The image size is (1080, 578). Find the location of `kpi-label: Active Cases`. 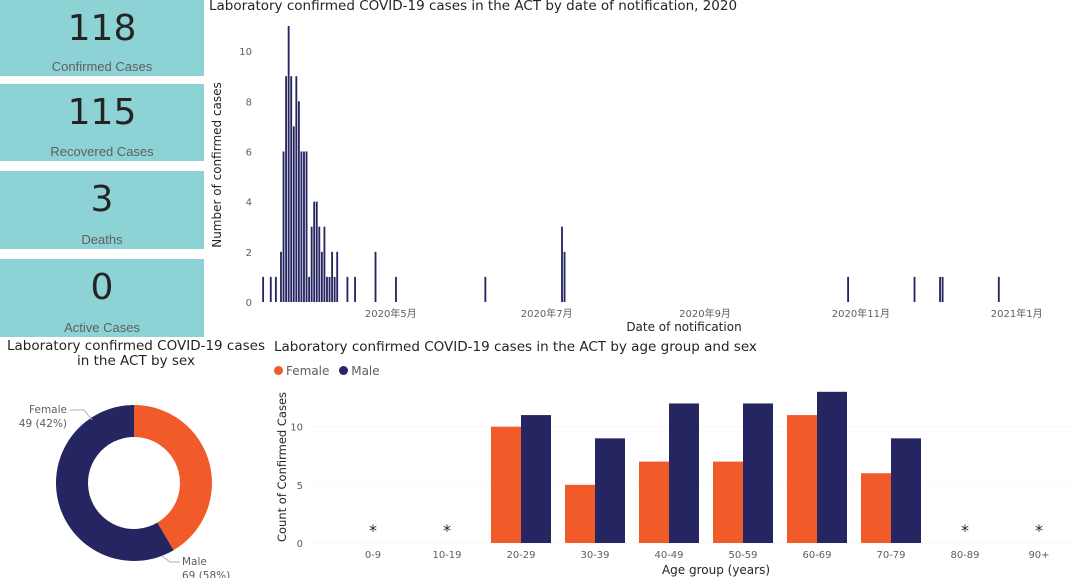

kpi-label: Active Cases is located at coordinates (102, 327).